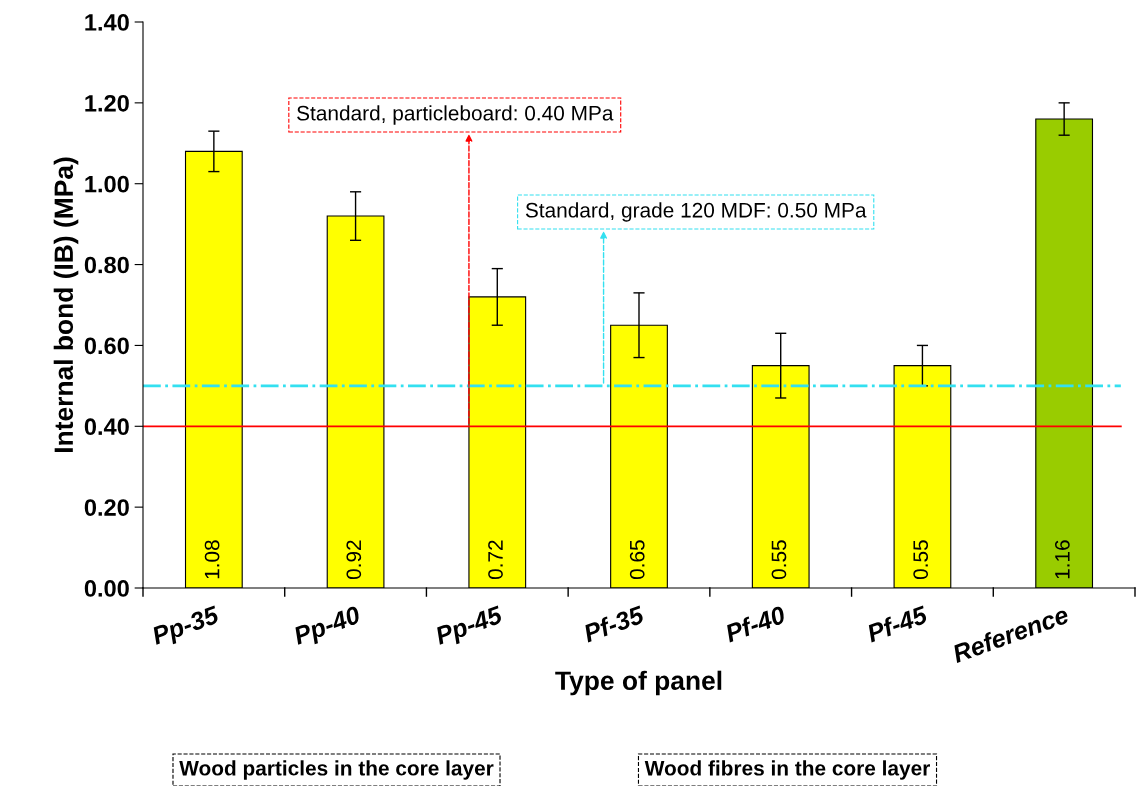 This screenshot has width=1139, height=786. I want to click on y-tick-label: 0.40, so click(106, 427).